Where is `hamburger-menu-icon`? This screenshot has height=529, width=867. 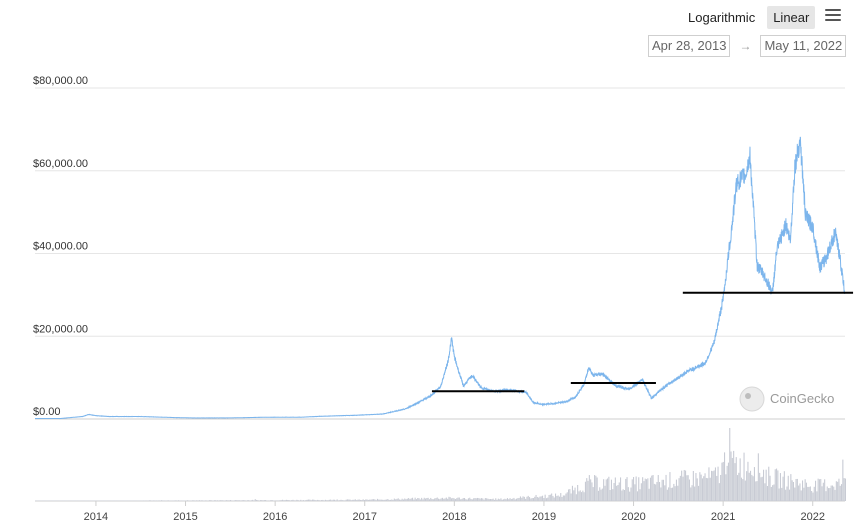
hamburger-menu-icon is located at coordinates (833, 15).